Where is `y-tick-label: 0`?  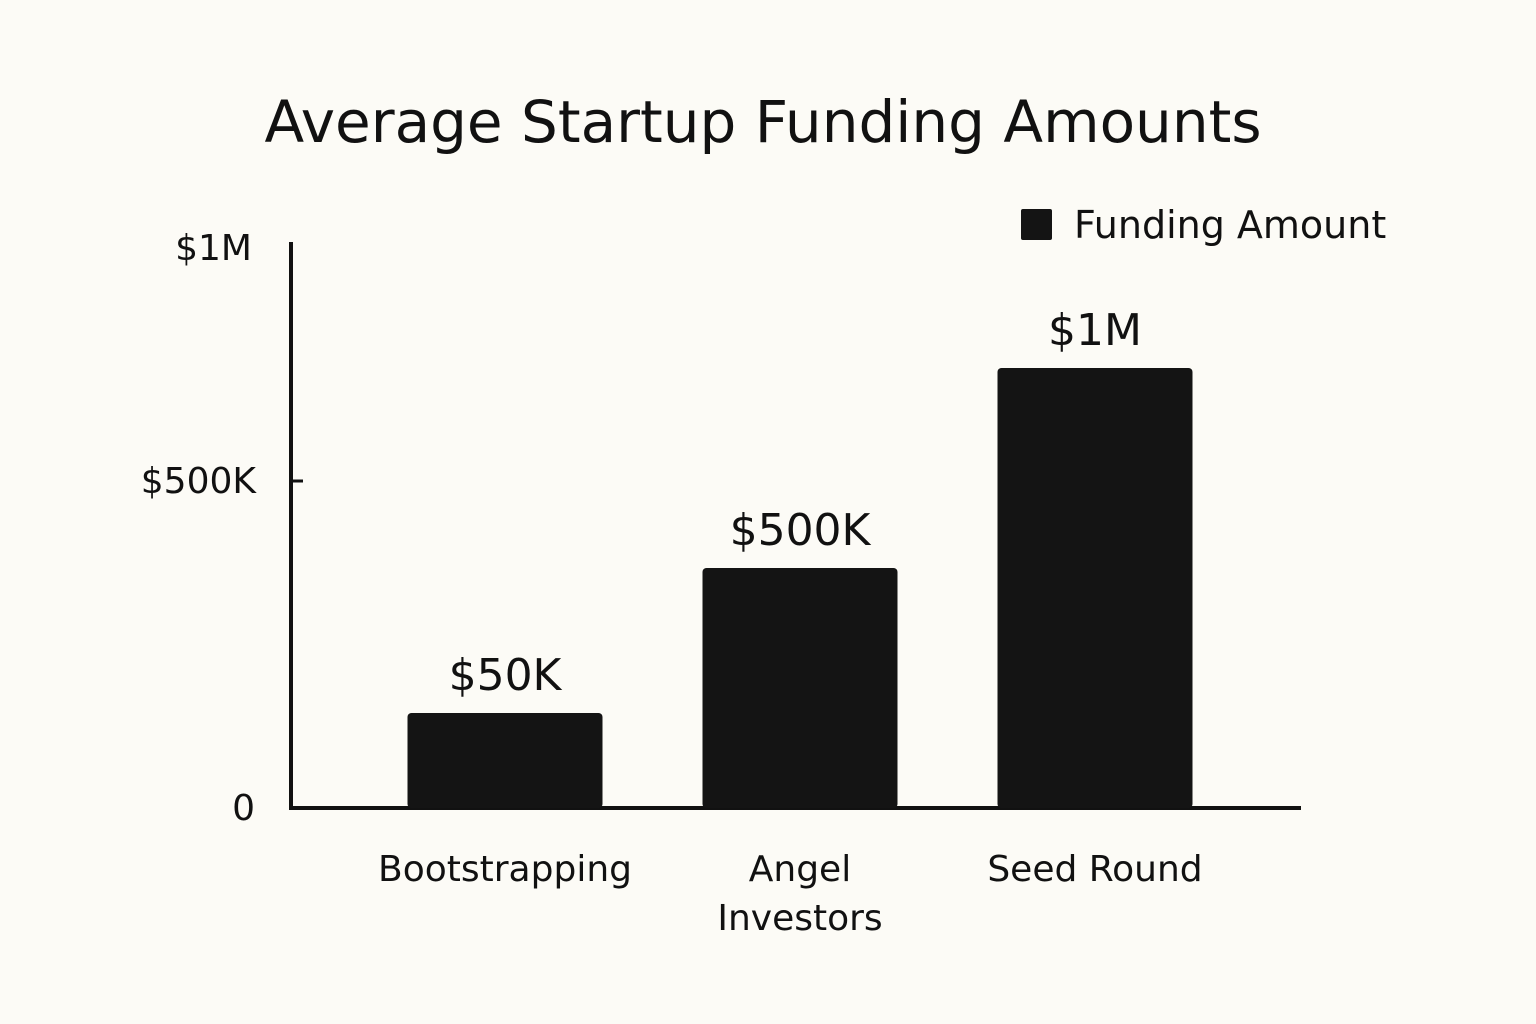 y-tick-label: 0 is located at coordinates (243, 808).